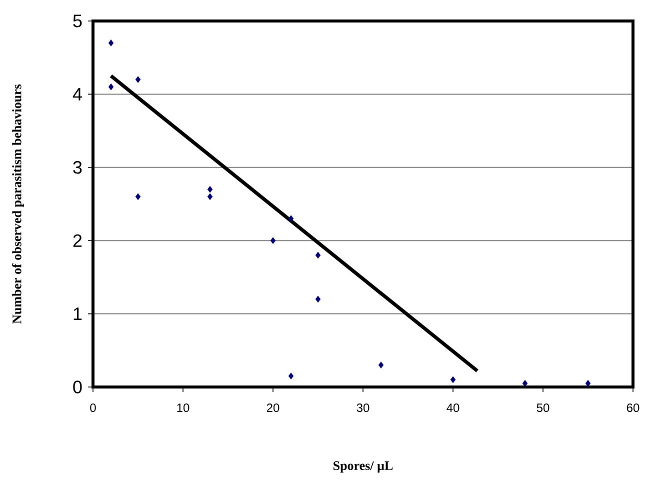 This screenshot has height=504, width=647. What do you see at coordinates (633, 408) in the screenshot?
I see `x-tick-label: 60` at bounding box center [633, 408].